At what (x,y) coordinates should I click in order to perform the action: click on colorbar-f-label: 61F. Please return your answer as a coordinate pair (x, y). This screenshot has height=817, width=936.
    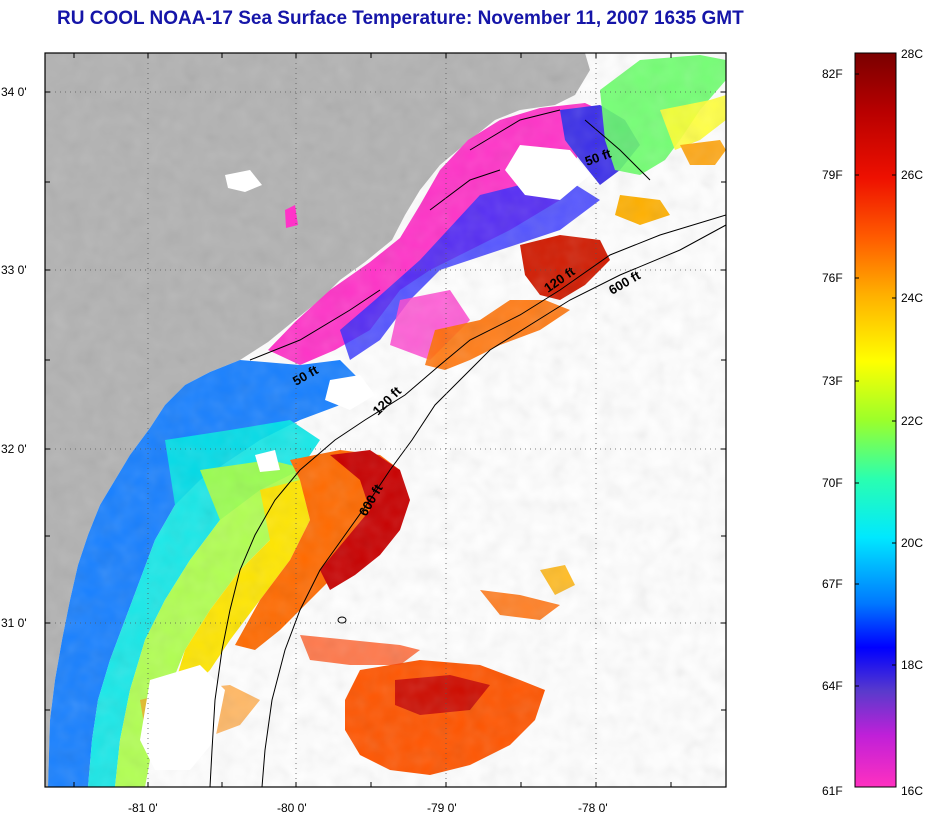
    Looking at the image, I should click on (832, 791).